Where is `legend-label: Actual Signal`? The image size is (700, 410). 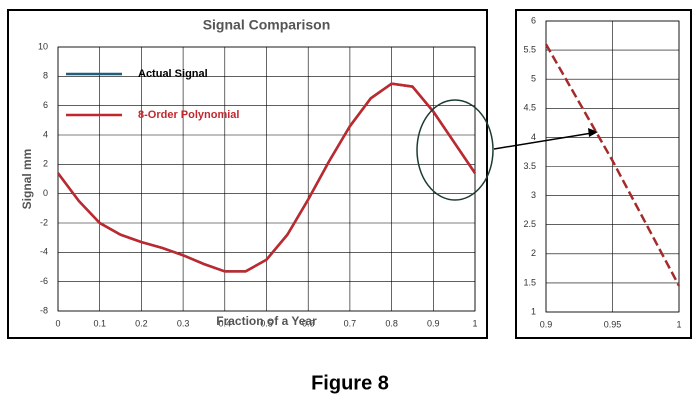
legend-label: Actual Signal is located at coordinates (173, 74).